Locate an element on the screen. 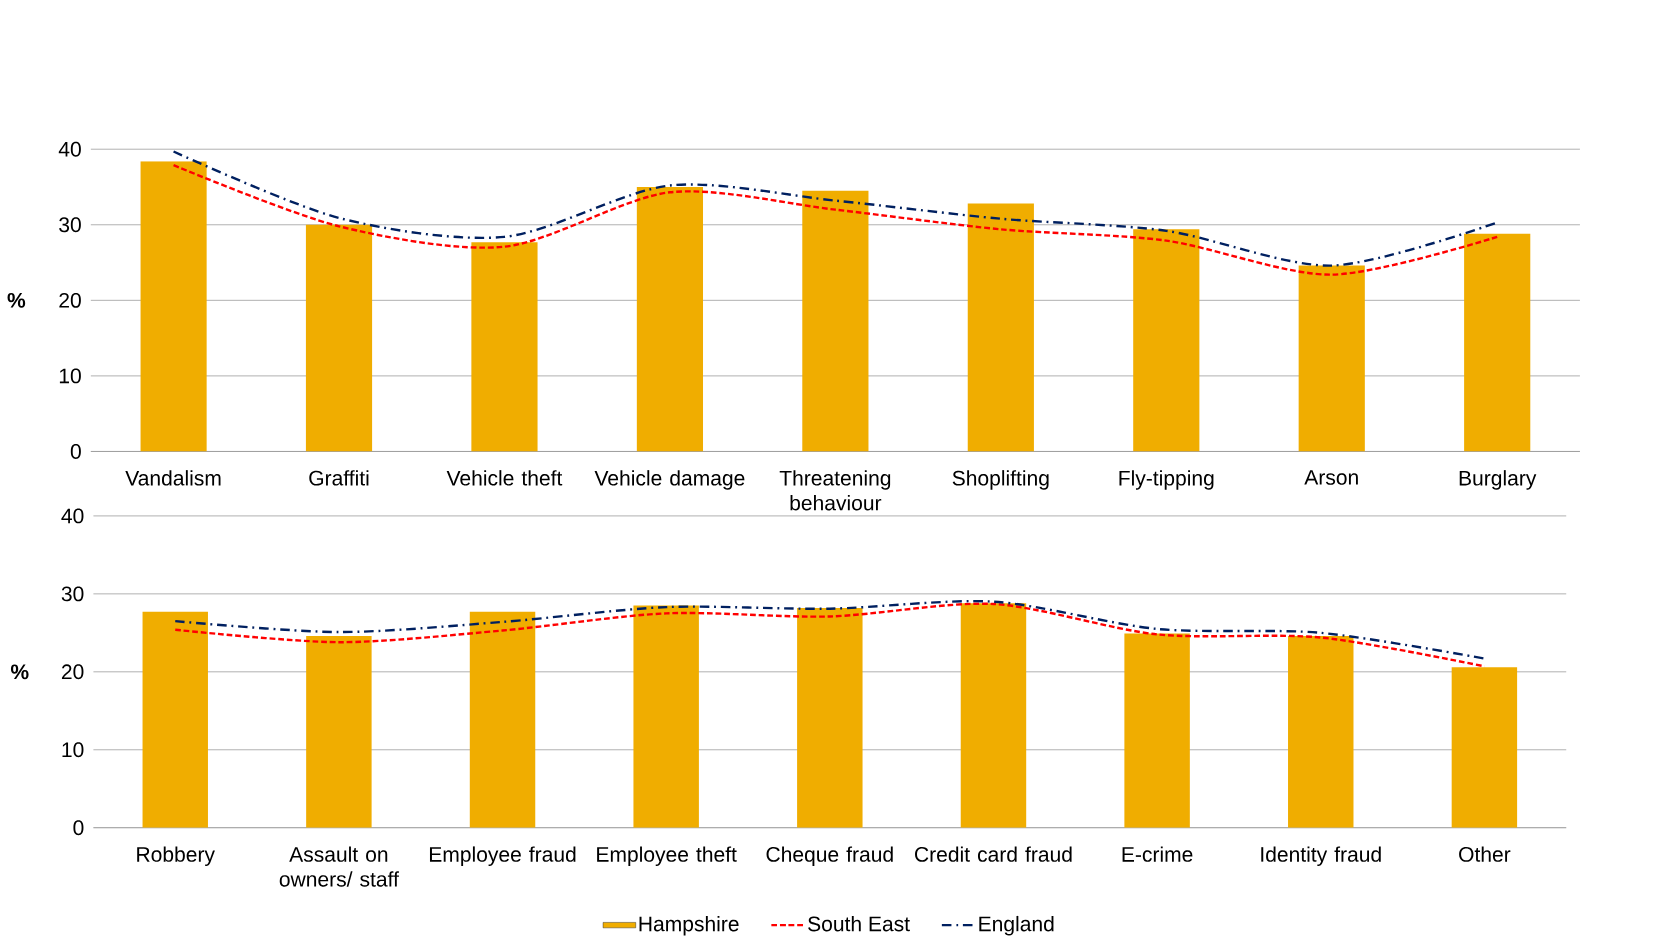  x-tick-label: Fly-tipping is located at coordinates (1166, 480).